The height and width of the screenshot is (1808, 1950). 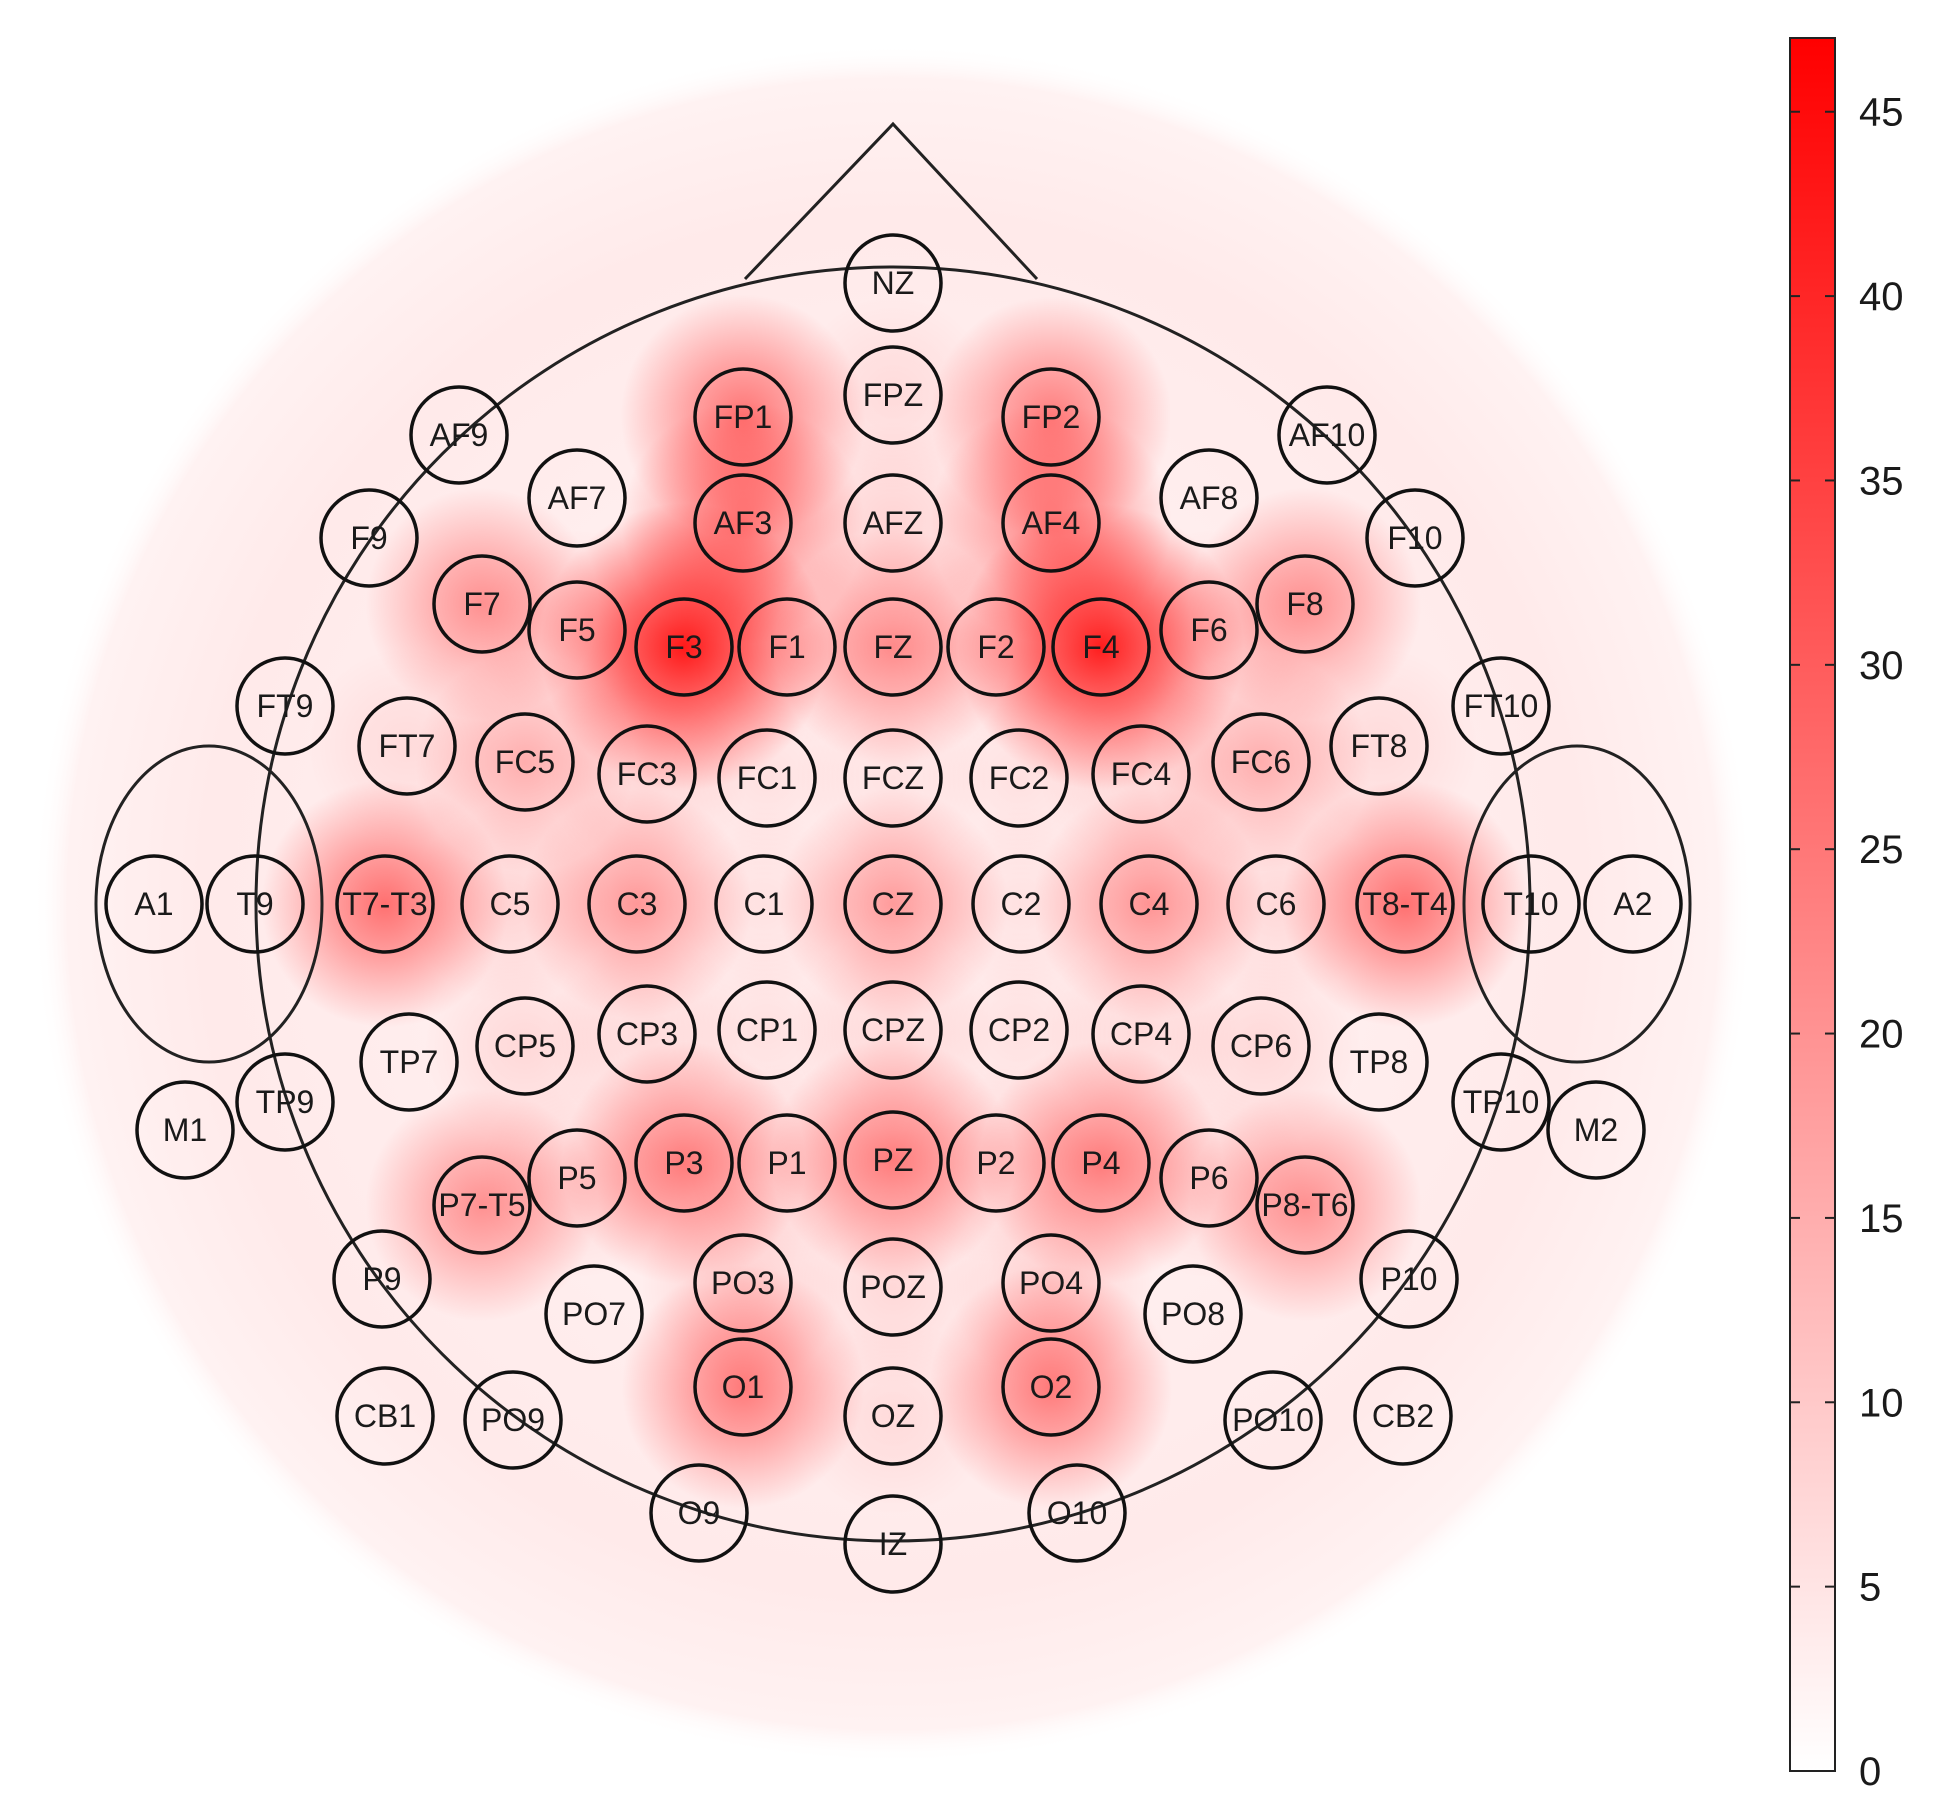 I want to click on electrode-label: M2, so click(x=1596, y=1130).